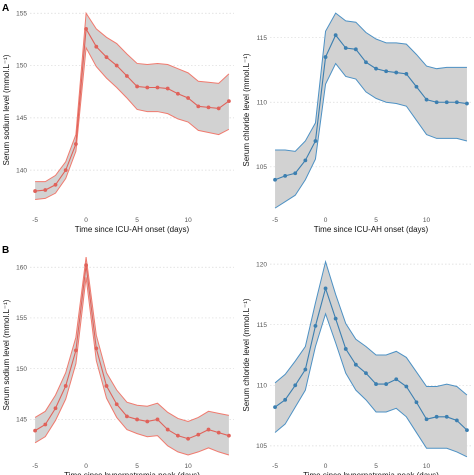 The image size is (474, 475). Describe the element at coordinates (21, 170) in the screenshot. I see `y-tick-label: 140` at that location.